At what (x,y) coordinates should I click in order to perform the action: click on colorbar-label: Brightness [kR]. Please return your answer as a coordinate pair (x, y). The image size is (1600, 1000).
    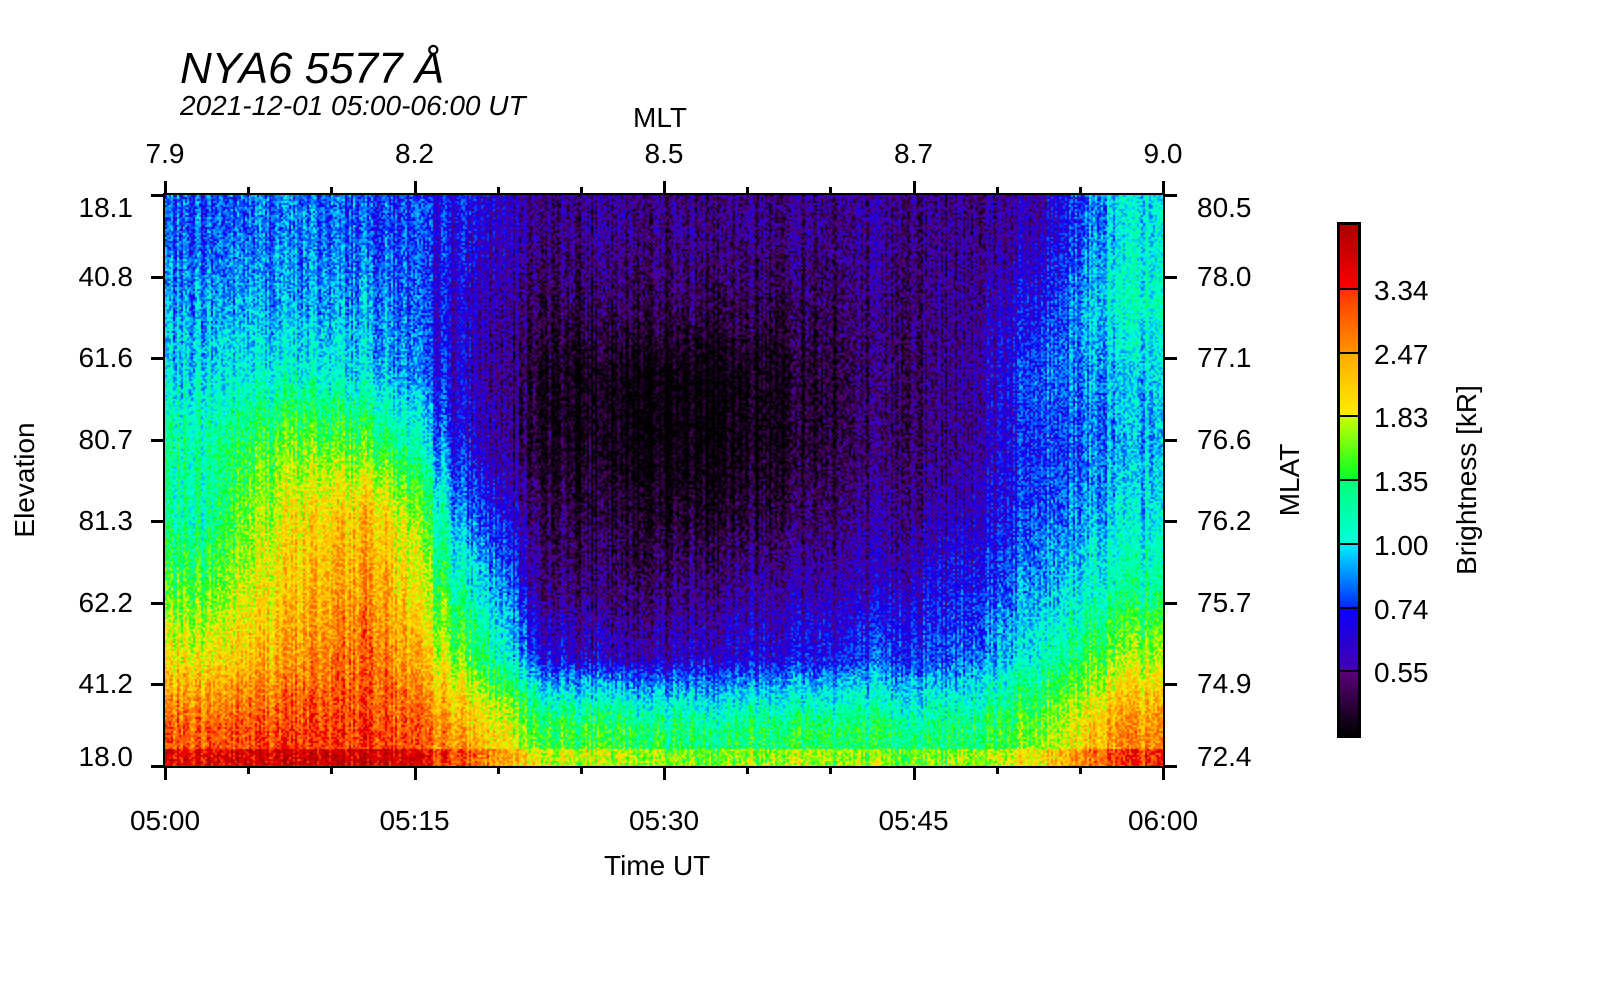
    Looking at the image, I should click on (1466, 480).